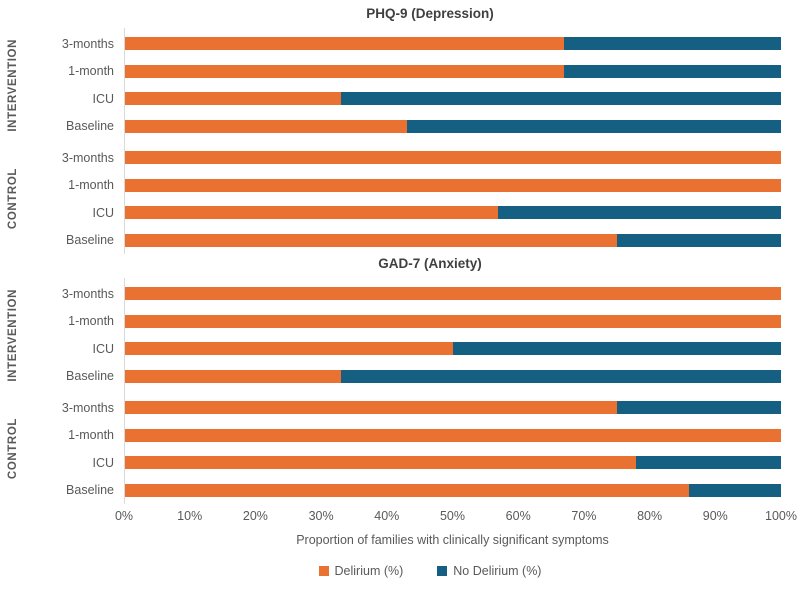 The image size is (800, 589). What do you see at coordinates (456, 518) in the screenshot?
I see `x-axis: 0% 10% 20% 30% 40% 50% 60% 70% 80% 90% 100%` at bounding box center [456, 518].